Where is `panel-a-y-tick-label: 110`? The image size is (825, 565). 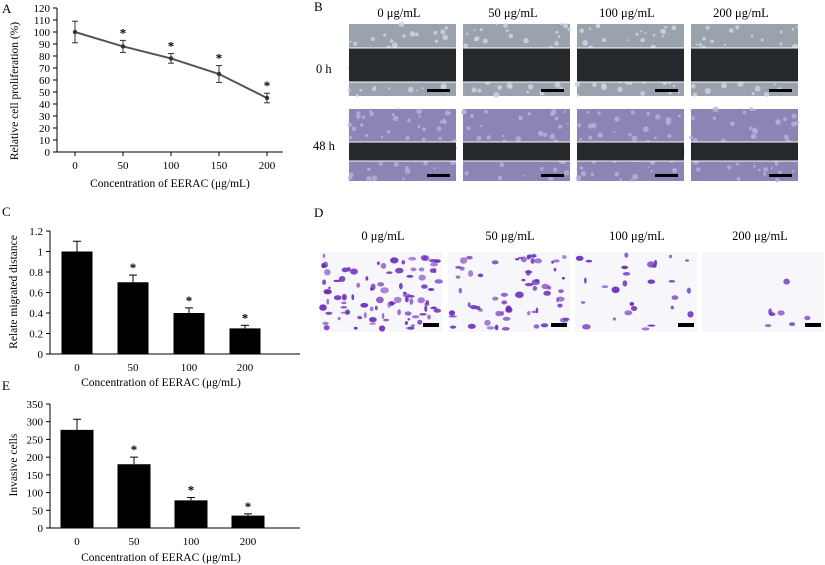 panel-a-y-tick-label: 110 is located at coordinates (42, 21).